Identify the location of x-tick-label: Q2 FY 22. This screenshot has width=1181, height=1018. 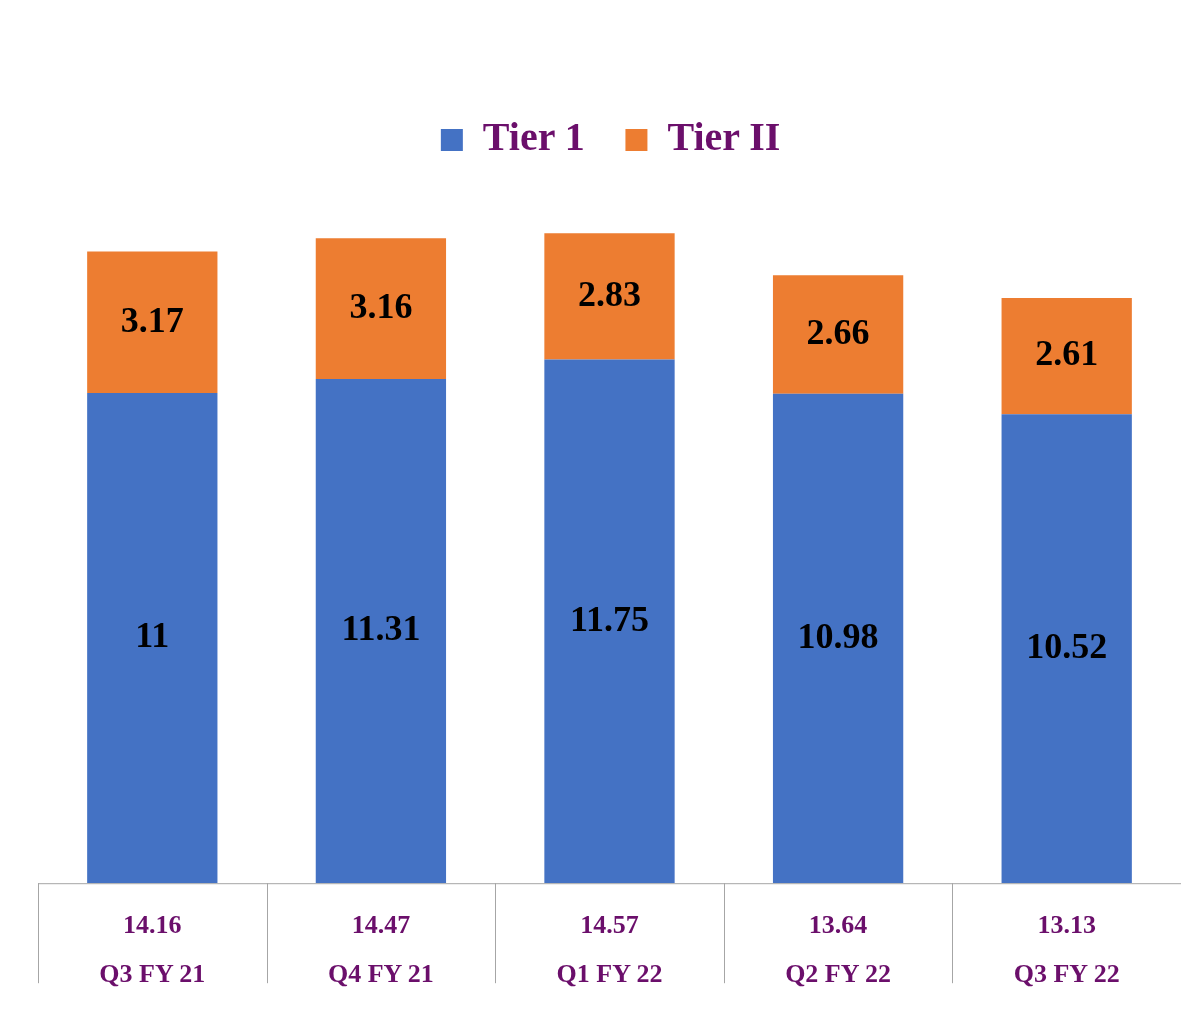
(838, 974).